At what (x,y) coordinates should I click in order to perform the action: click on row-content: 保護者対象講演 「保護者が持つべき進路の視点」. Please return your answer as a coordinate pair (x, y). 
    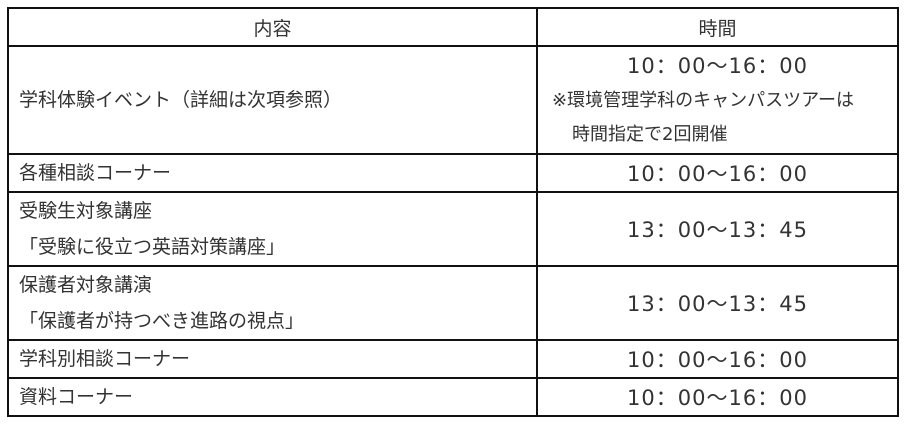
    Looking at the image, I should click on (272, 303).